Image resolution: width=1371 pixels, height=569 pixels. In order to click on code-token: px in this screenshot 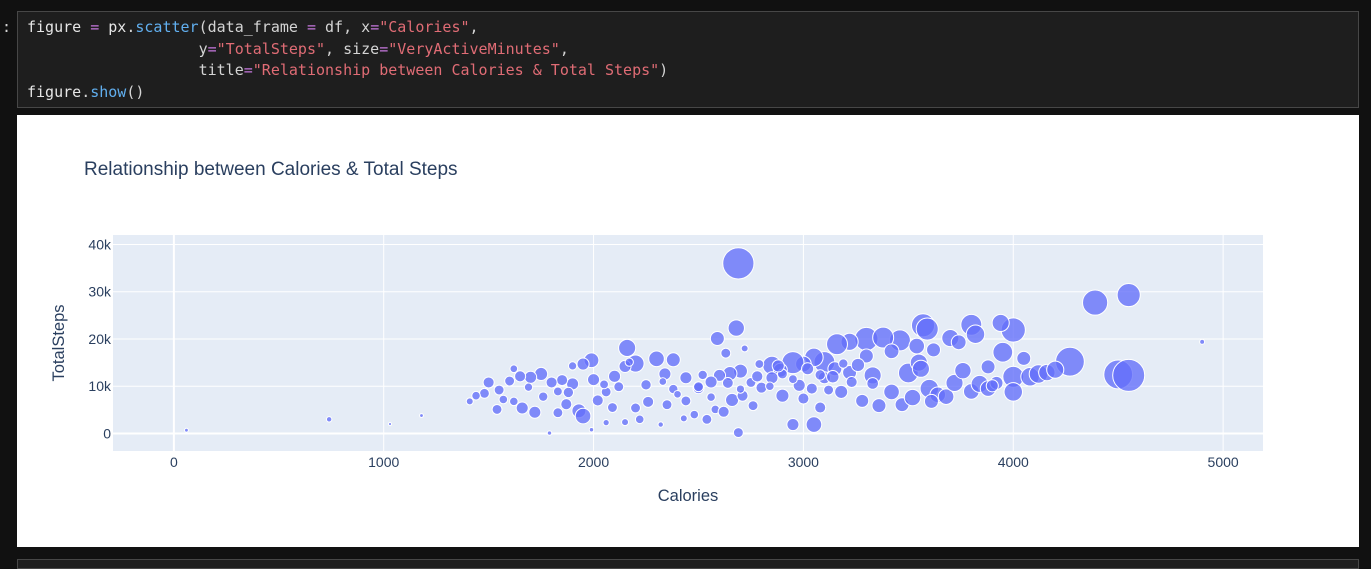, I will do `click(113, 27)`.